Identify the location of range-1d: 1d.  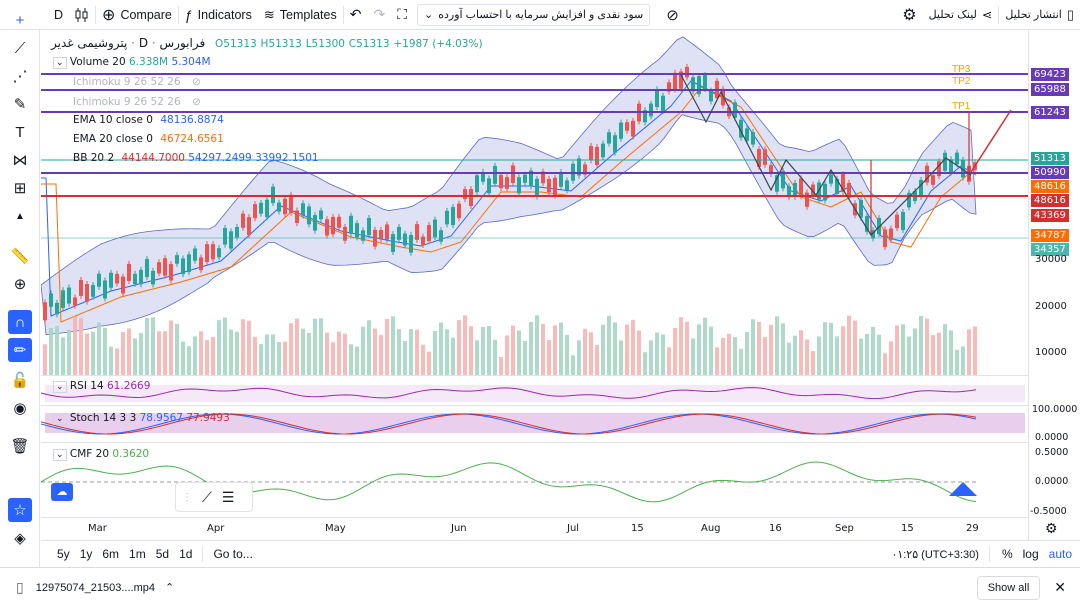
(186, 554).